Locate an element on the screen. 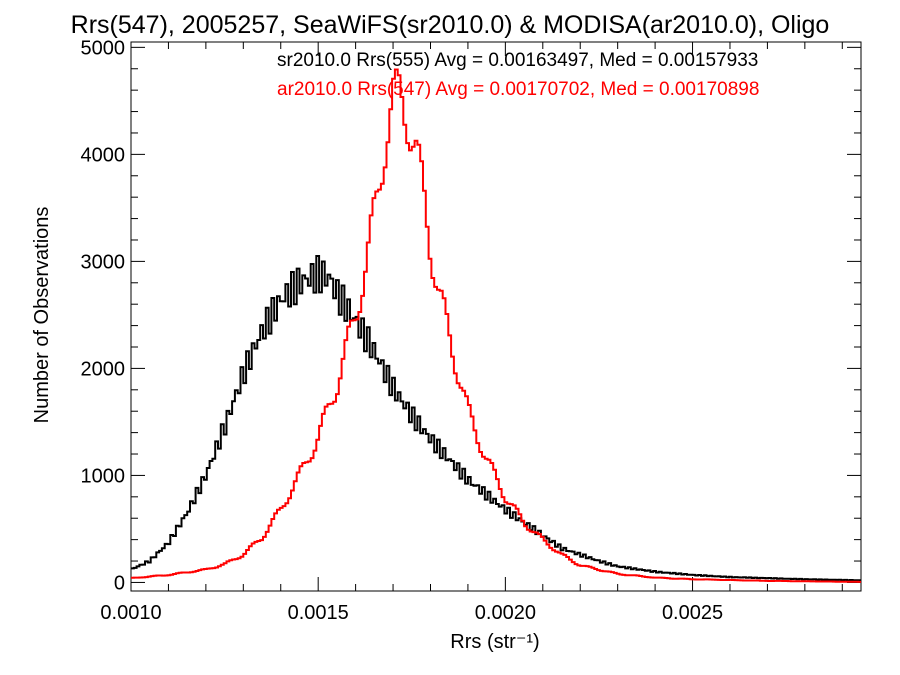 This screenshot has height=675, width=900. x-tick-label: 0.0010 is located at coordinates (130, 613).